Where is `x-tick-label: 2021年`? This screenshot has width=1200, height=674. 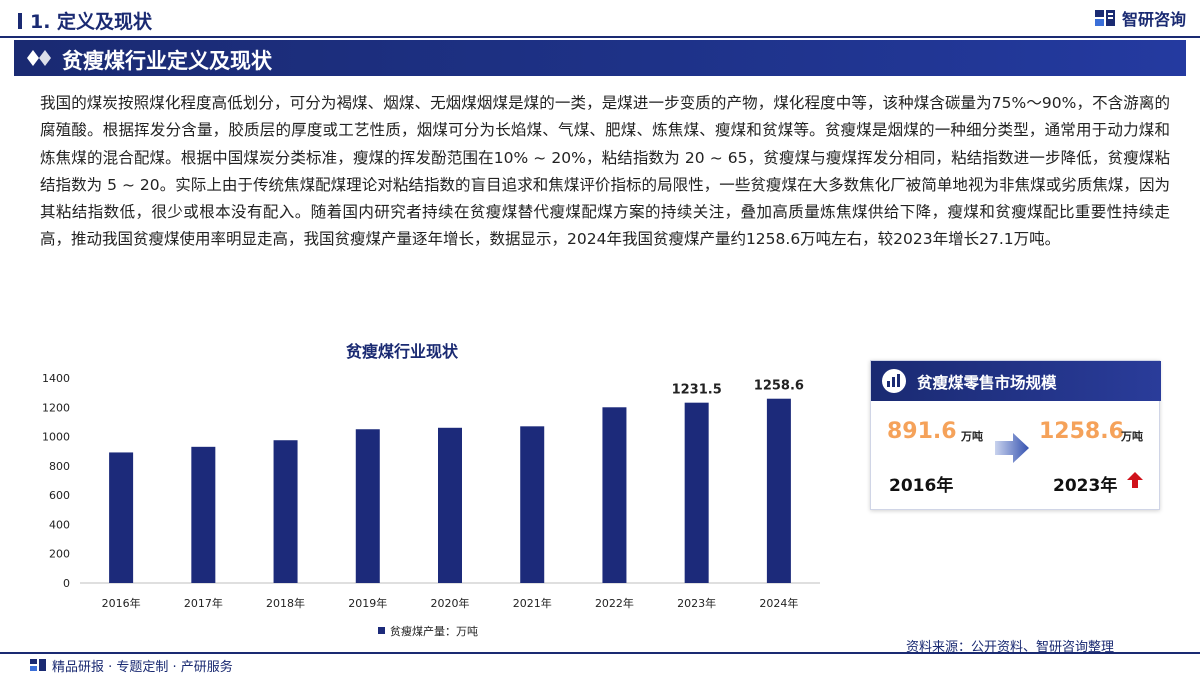
x-tick-label: 2021年 is located at coordinates (532, 603).